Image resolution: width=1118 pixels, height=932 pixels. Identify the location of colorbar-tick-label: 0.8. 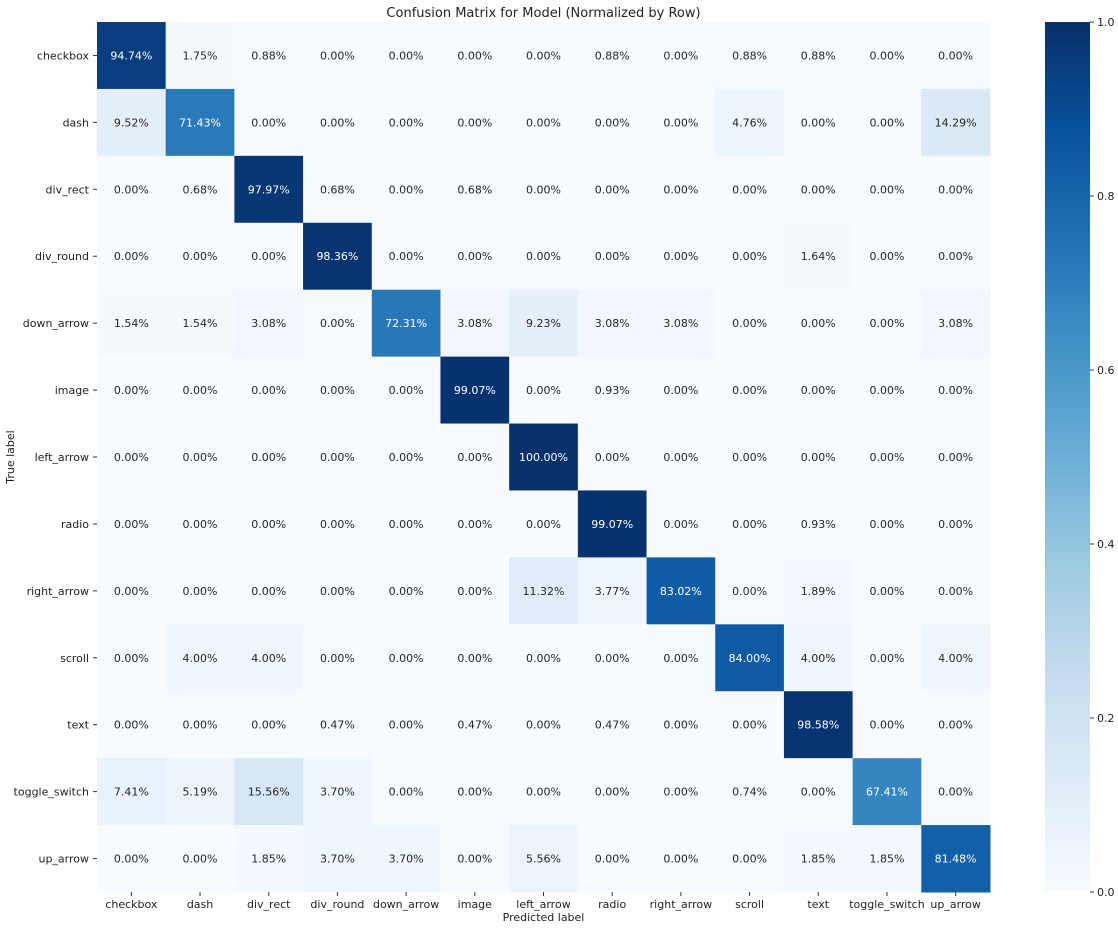
(1106, 196).